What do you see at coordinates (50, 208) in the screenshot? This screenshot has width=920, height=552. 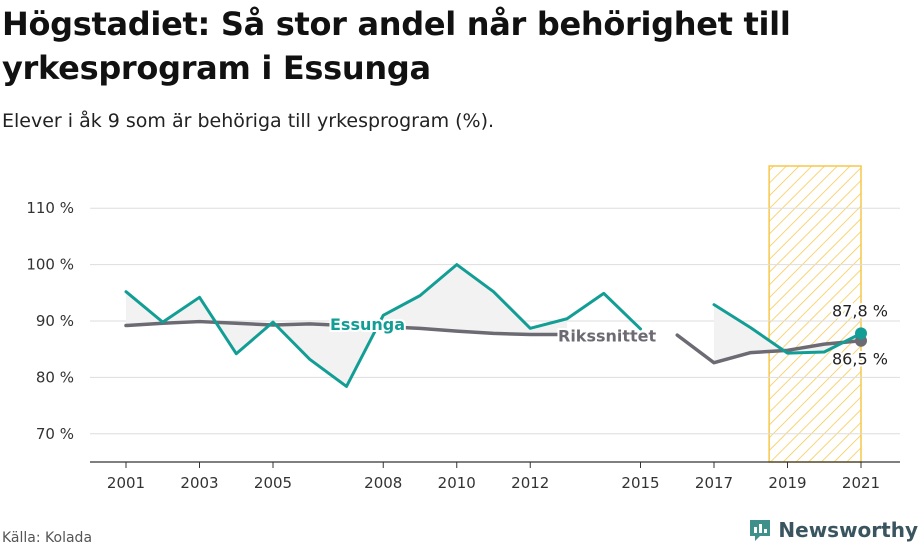 I see `y-tick-label: 110 %` at bounding box center [50, 208].